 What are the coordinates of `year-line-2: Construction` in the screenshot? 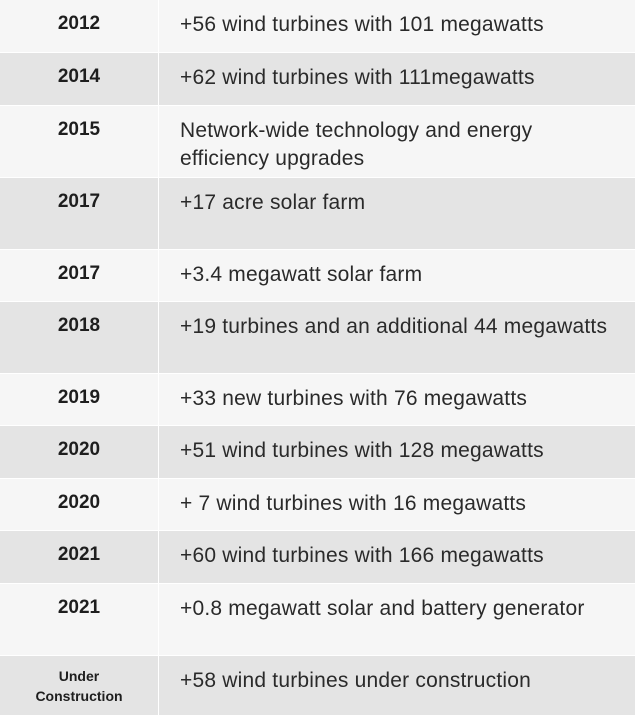 It's located at (79, 695).